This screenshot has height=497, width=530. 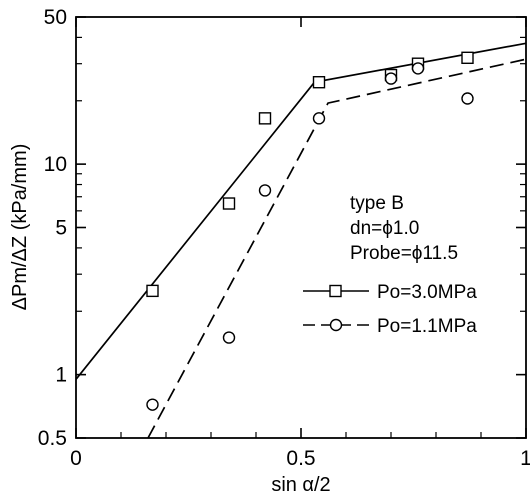 I want to click on y-tick-label: 0.5, so click(x=52, y=438).